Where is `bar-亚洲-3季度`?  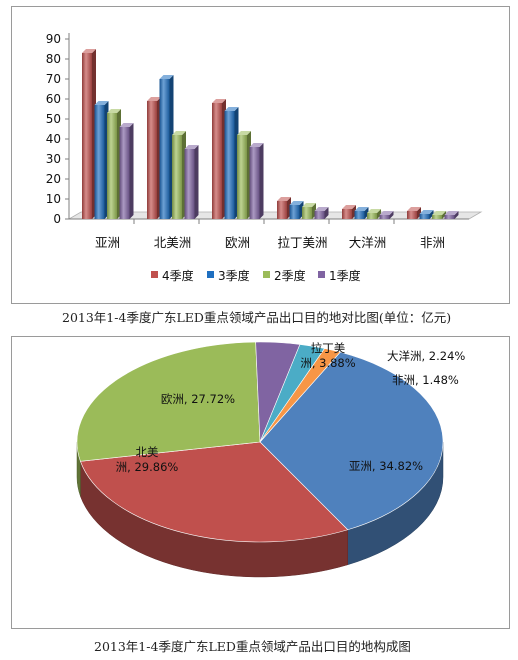
bar-亚洲-3季度 is located at coordinates (101, 160).